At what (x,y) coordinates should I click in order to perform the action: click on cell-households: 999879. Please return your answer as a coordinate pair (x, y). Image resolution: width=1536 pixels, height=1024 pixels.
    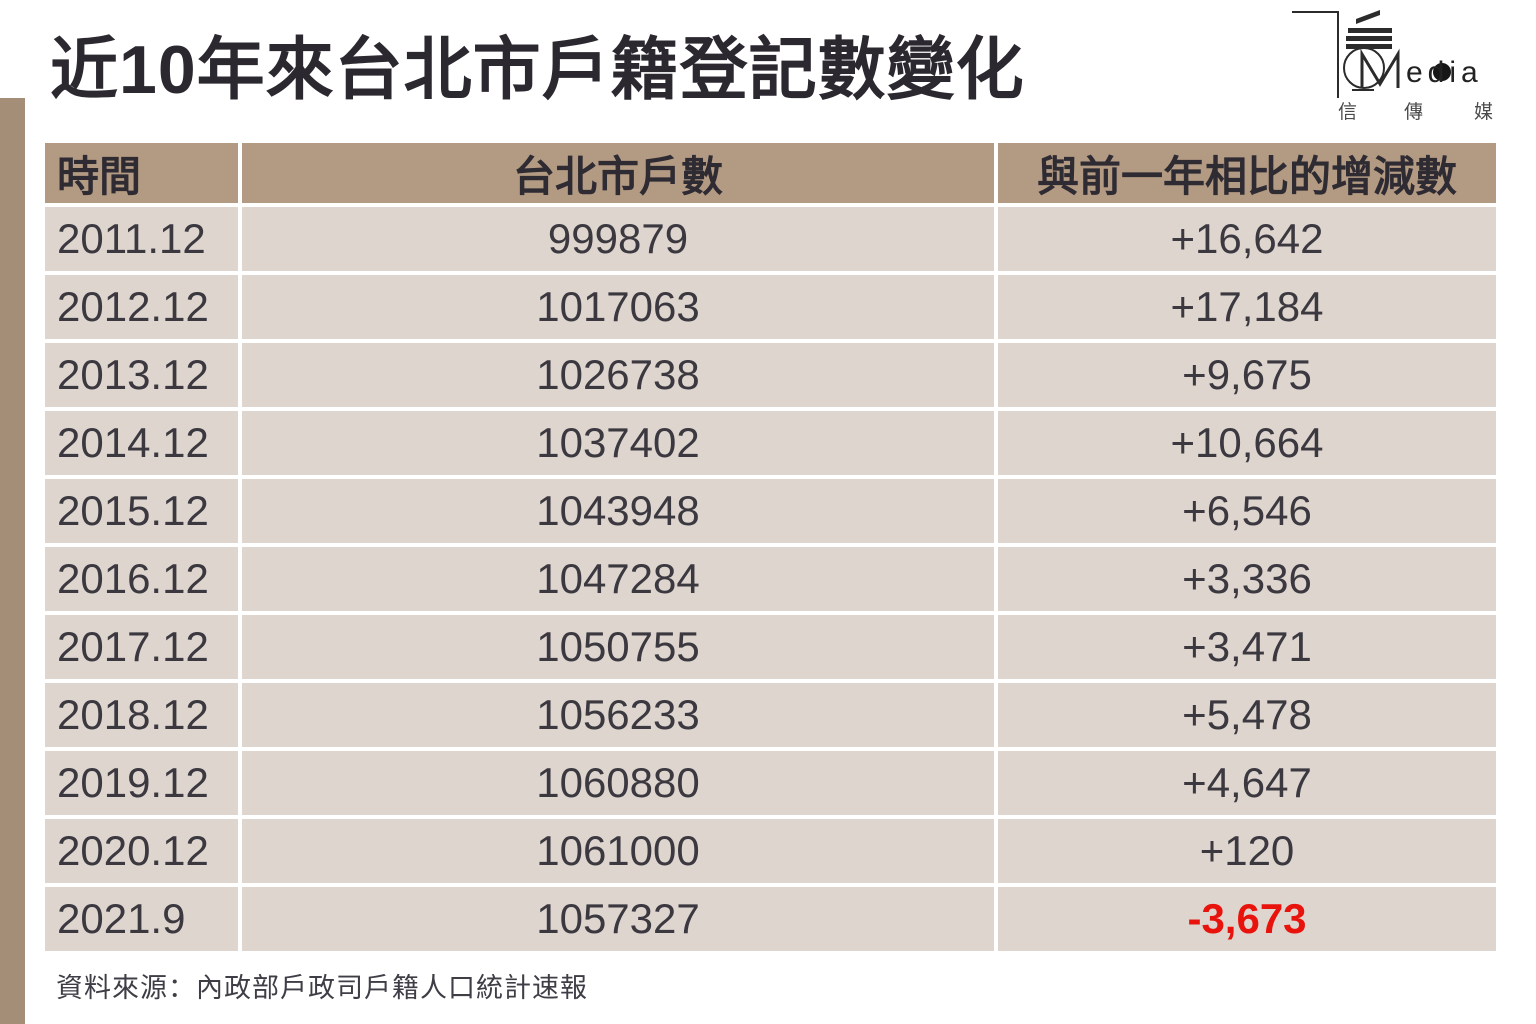
    Looking at the image, I should click on (618, 239).